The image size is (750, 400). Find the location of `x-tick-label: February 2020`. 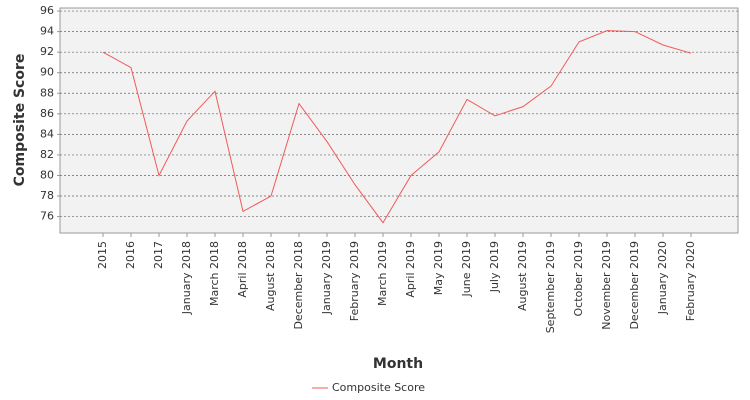

x-tick-label: February 2020 is located at coordinates (690, 281).